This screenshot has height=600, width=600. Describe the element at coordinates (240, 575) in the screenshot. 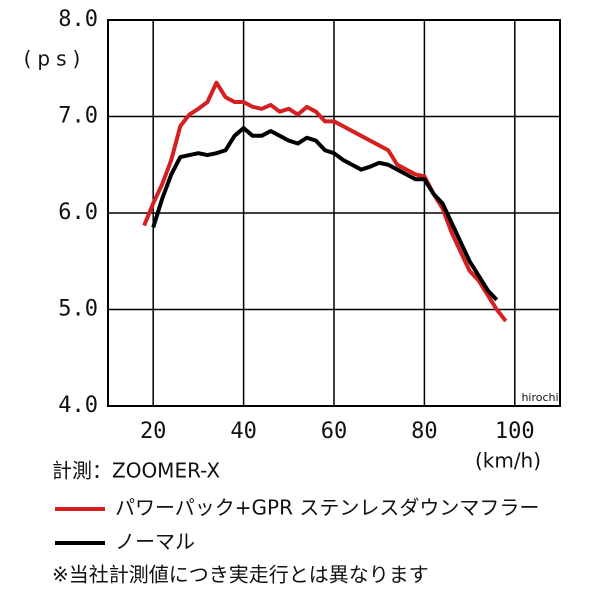

I see `note: ※当社計測値につき実走行とは異なります` at that location.